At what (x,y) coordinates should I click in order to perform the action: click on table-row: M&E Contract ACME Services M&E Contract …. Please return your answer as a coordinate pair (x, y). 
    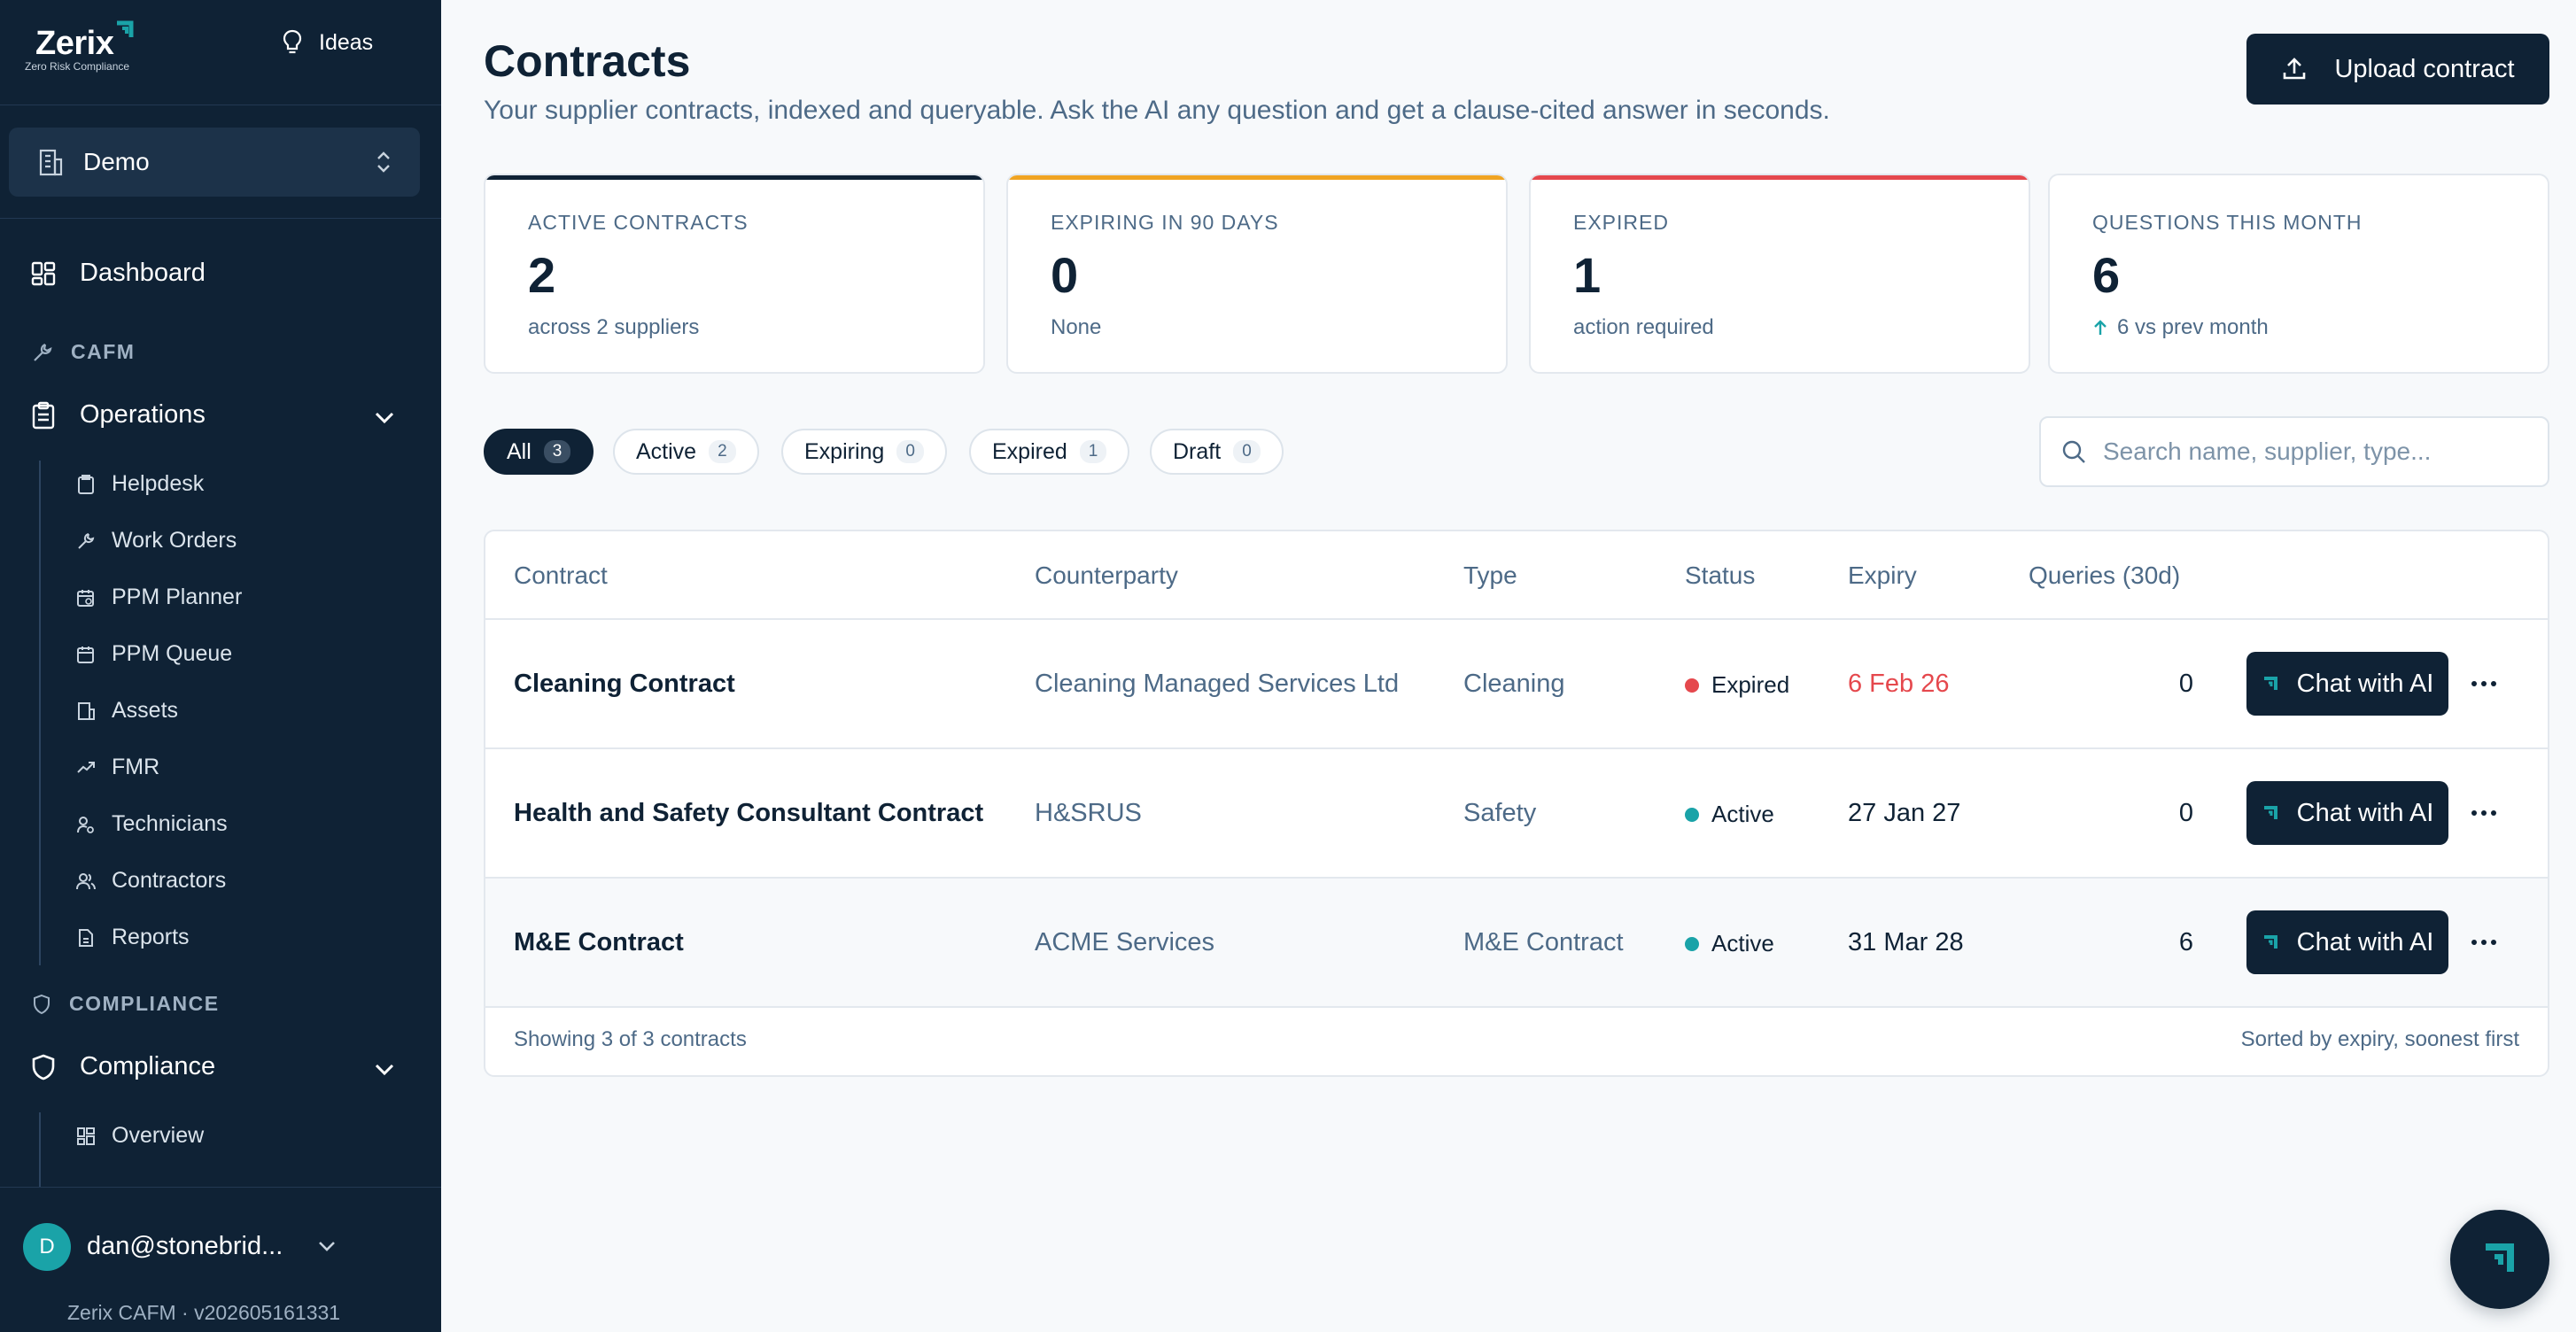
    Looking at the image, I should click on (1516, 944).